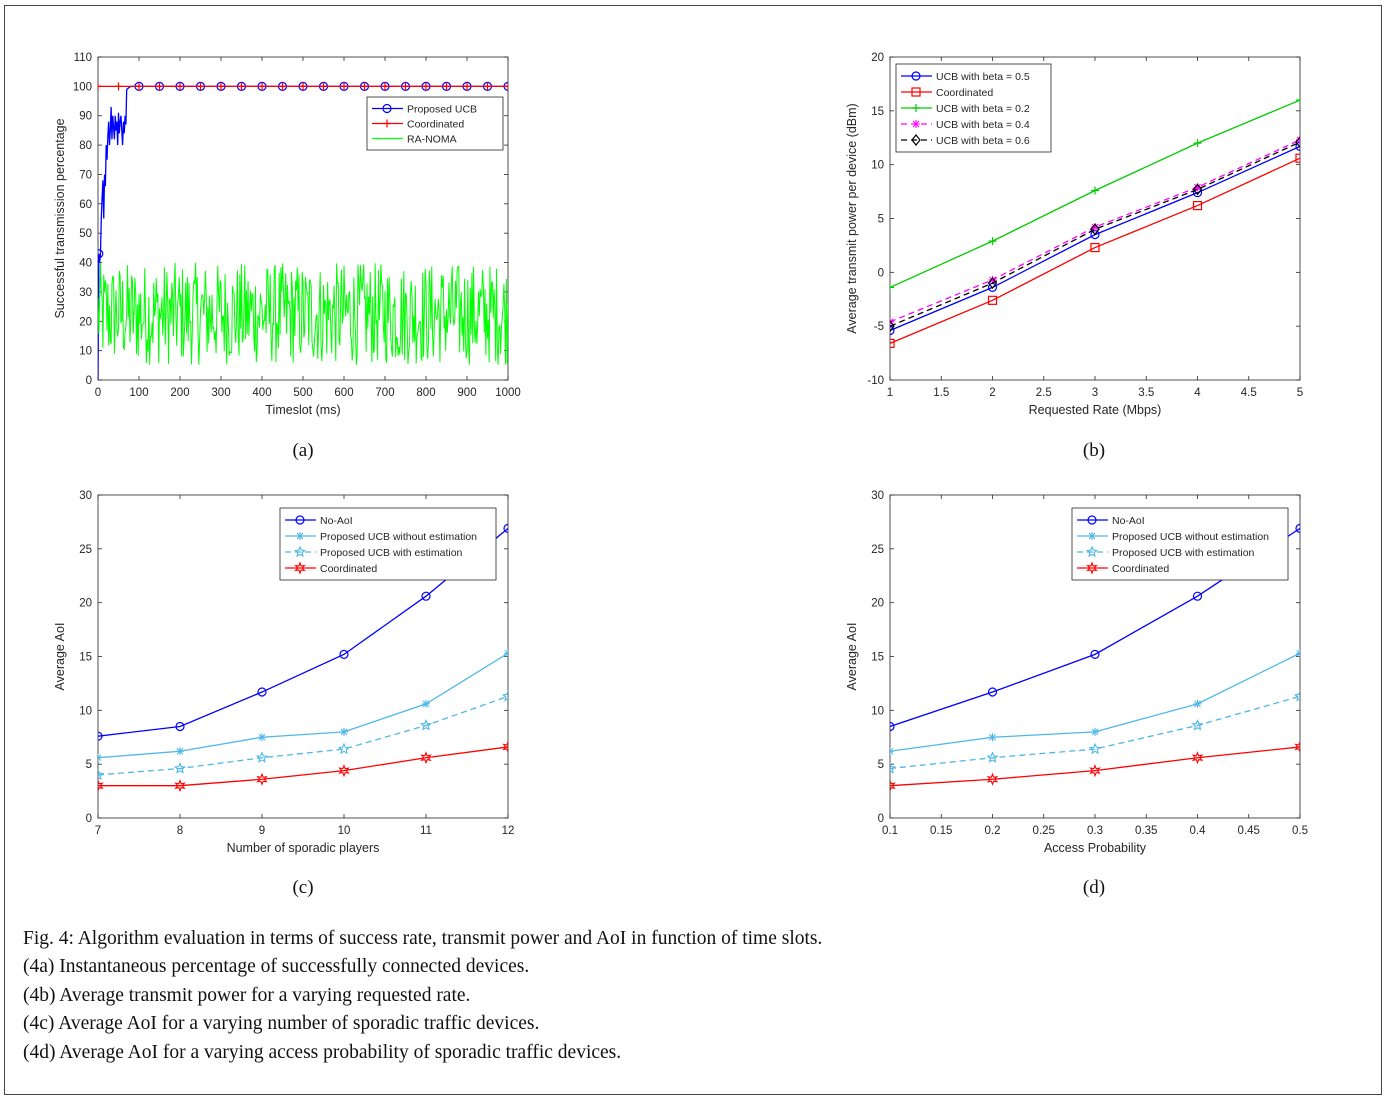 The height and width of the screenshot is (1102, 1389). I want to click on y-tick-label: -5, so click(879, 327).